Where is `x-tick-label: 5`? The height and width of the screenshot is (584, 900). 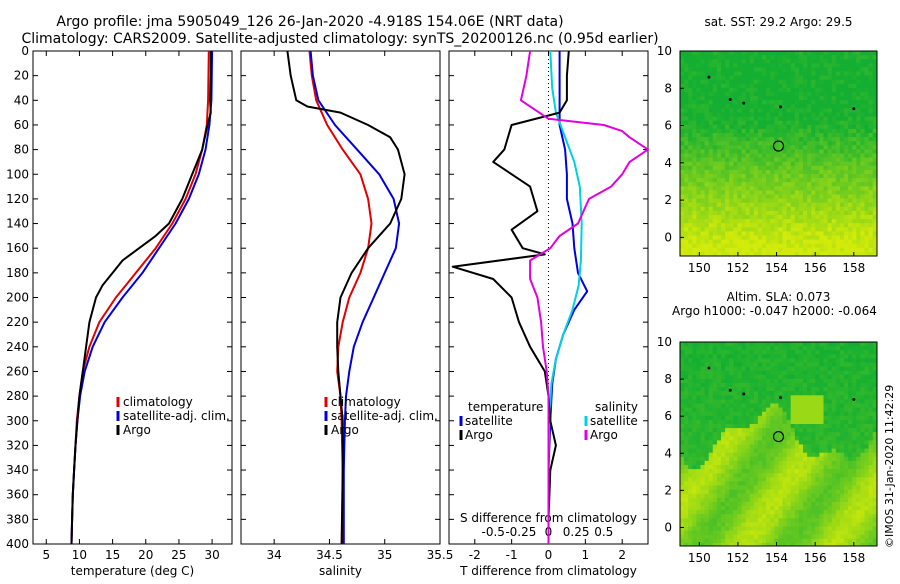
x-tick-label: 5 is located at coordinates (46, 555).